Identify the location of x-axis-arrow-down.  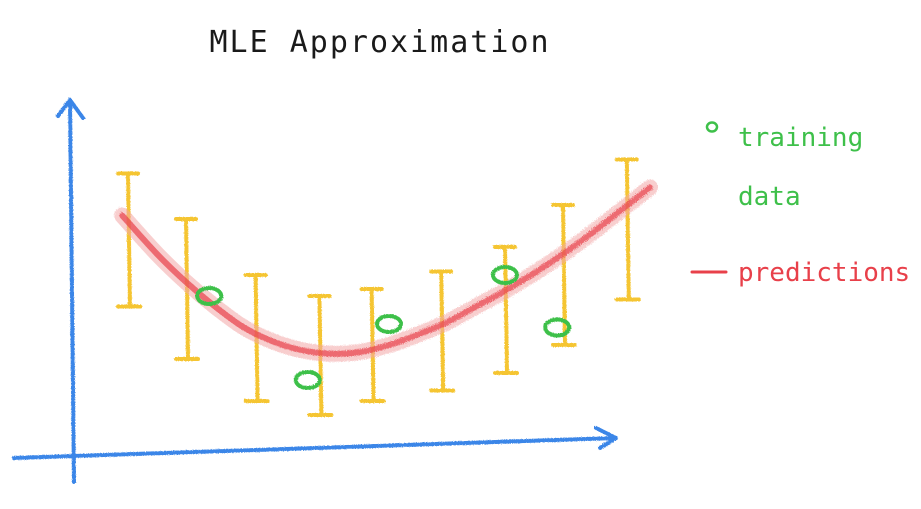
(608, 443).